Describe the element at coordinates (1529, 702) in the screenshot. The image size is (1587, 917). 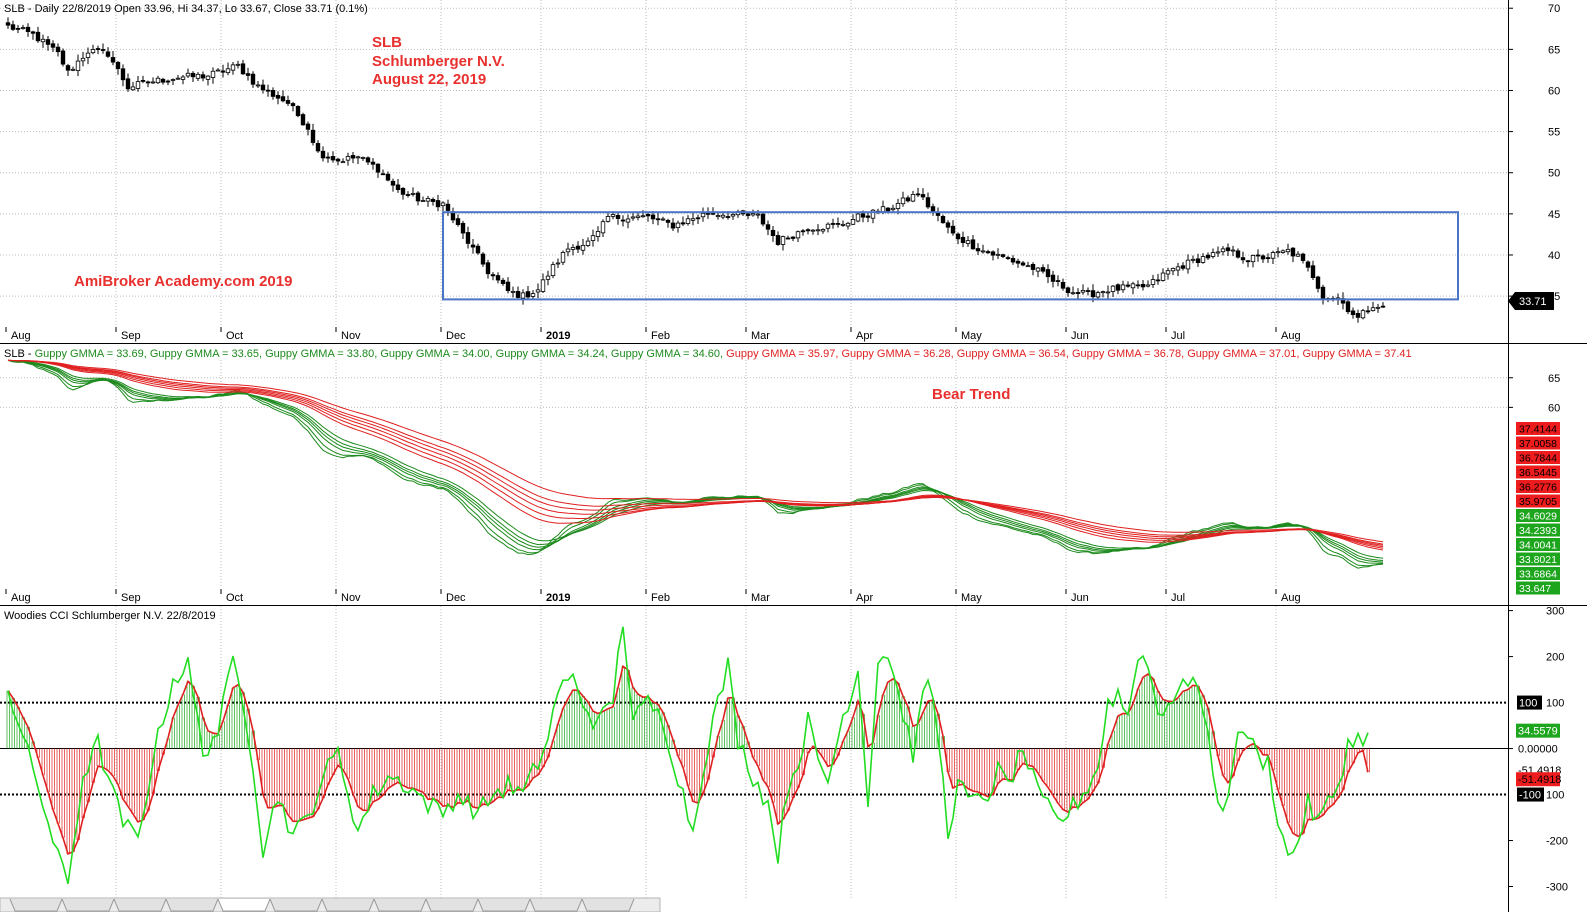
I see `cci-plus100-label-tag` at that location.